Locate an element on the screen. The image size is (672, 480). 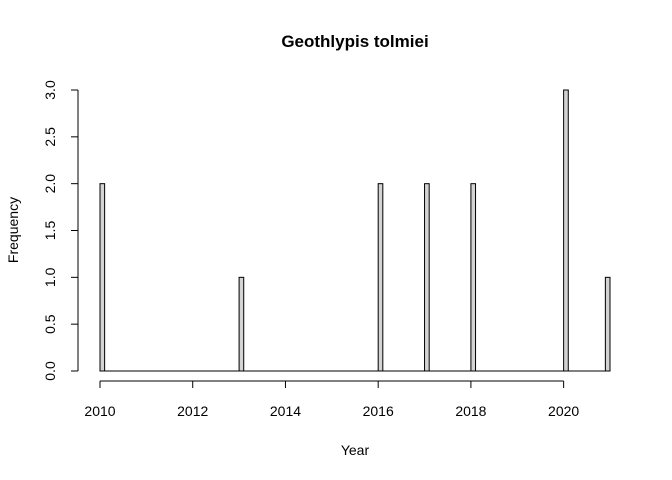
bar-2013 is located at coordinates (241, 324).